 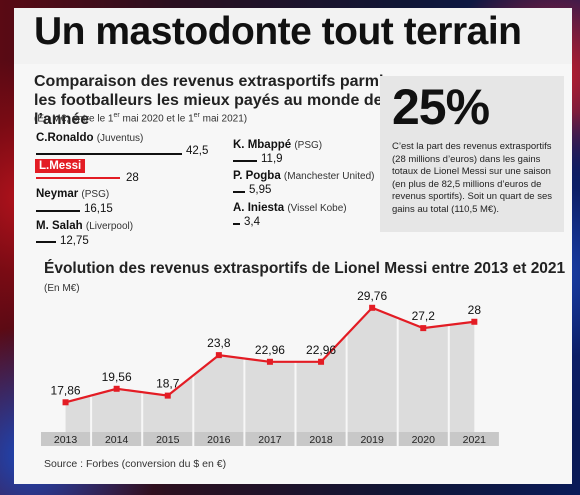 What do you see at coordinates (424, 316) in the screenshot?
I see `data-label: 27,2` at bounding box center [424, 316].